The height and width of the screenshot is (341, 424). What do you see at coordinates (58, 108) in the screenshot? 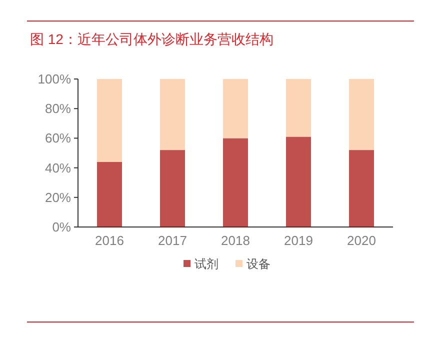
I see `y-tick-label: 80%` at bounding box center [58, 108].